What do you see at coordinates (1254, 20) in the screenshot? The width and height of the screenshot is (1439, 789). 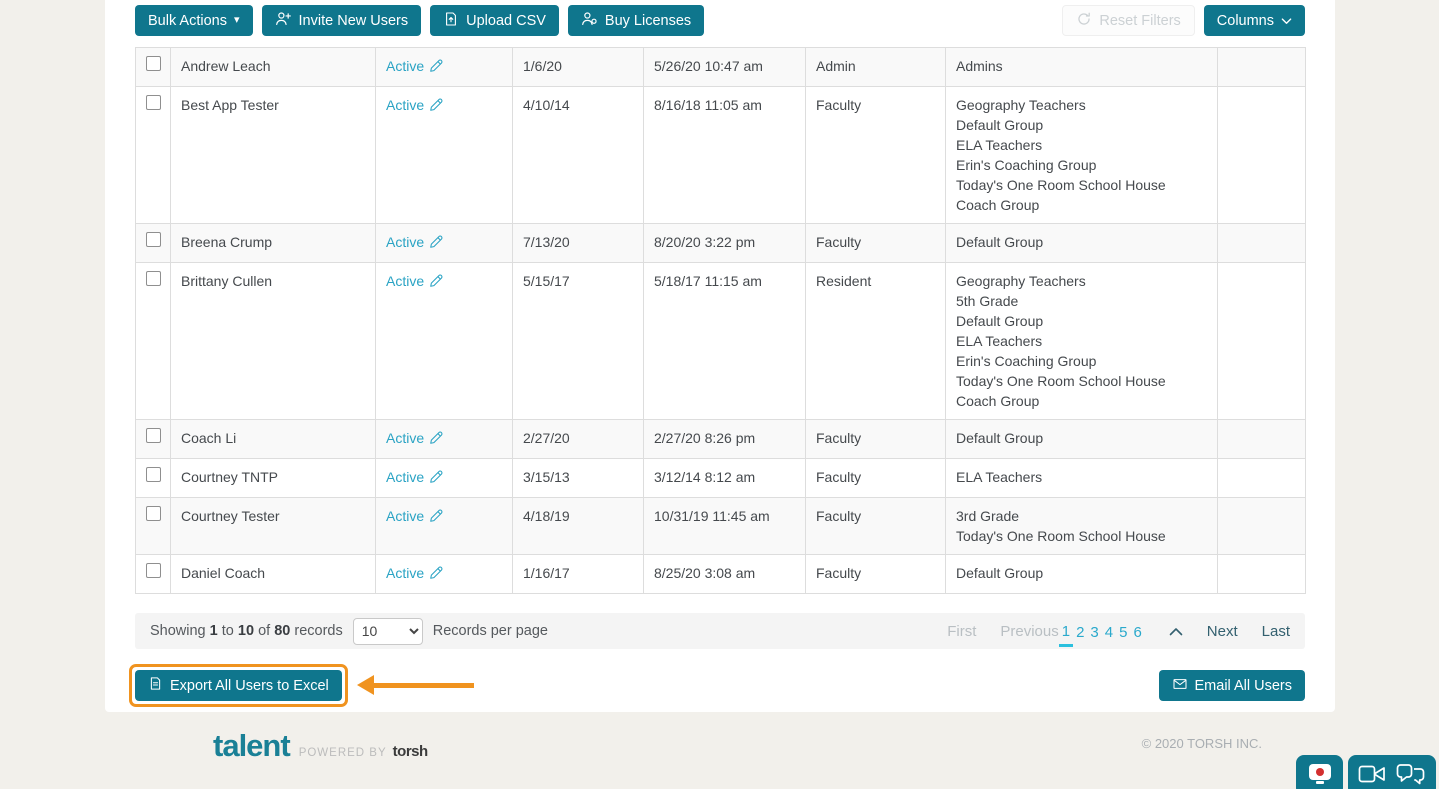 I see `columns-button: Columns` at bounding box center [1254, 20].